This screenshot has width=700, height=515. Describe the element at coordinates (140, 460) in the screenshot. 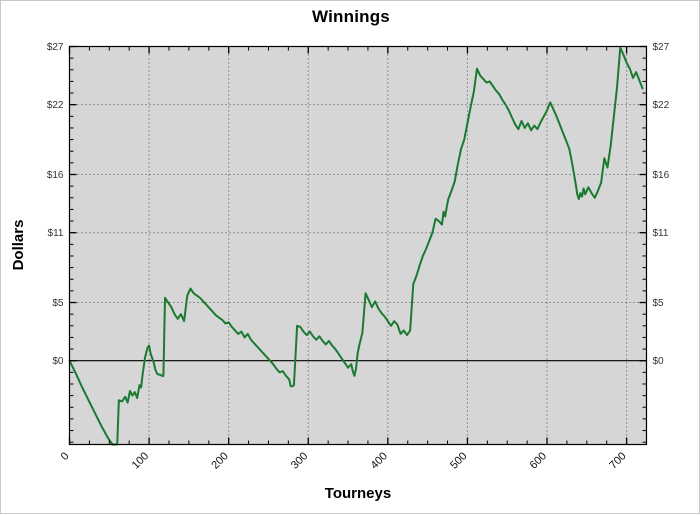

I see `x-tick-label: 100` at that location.